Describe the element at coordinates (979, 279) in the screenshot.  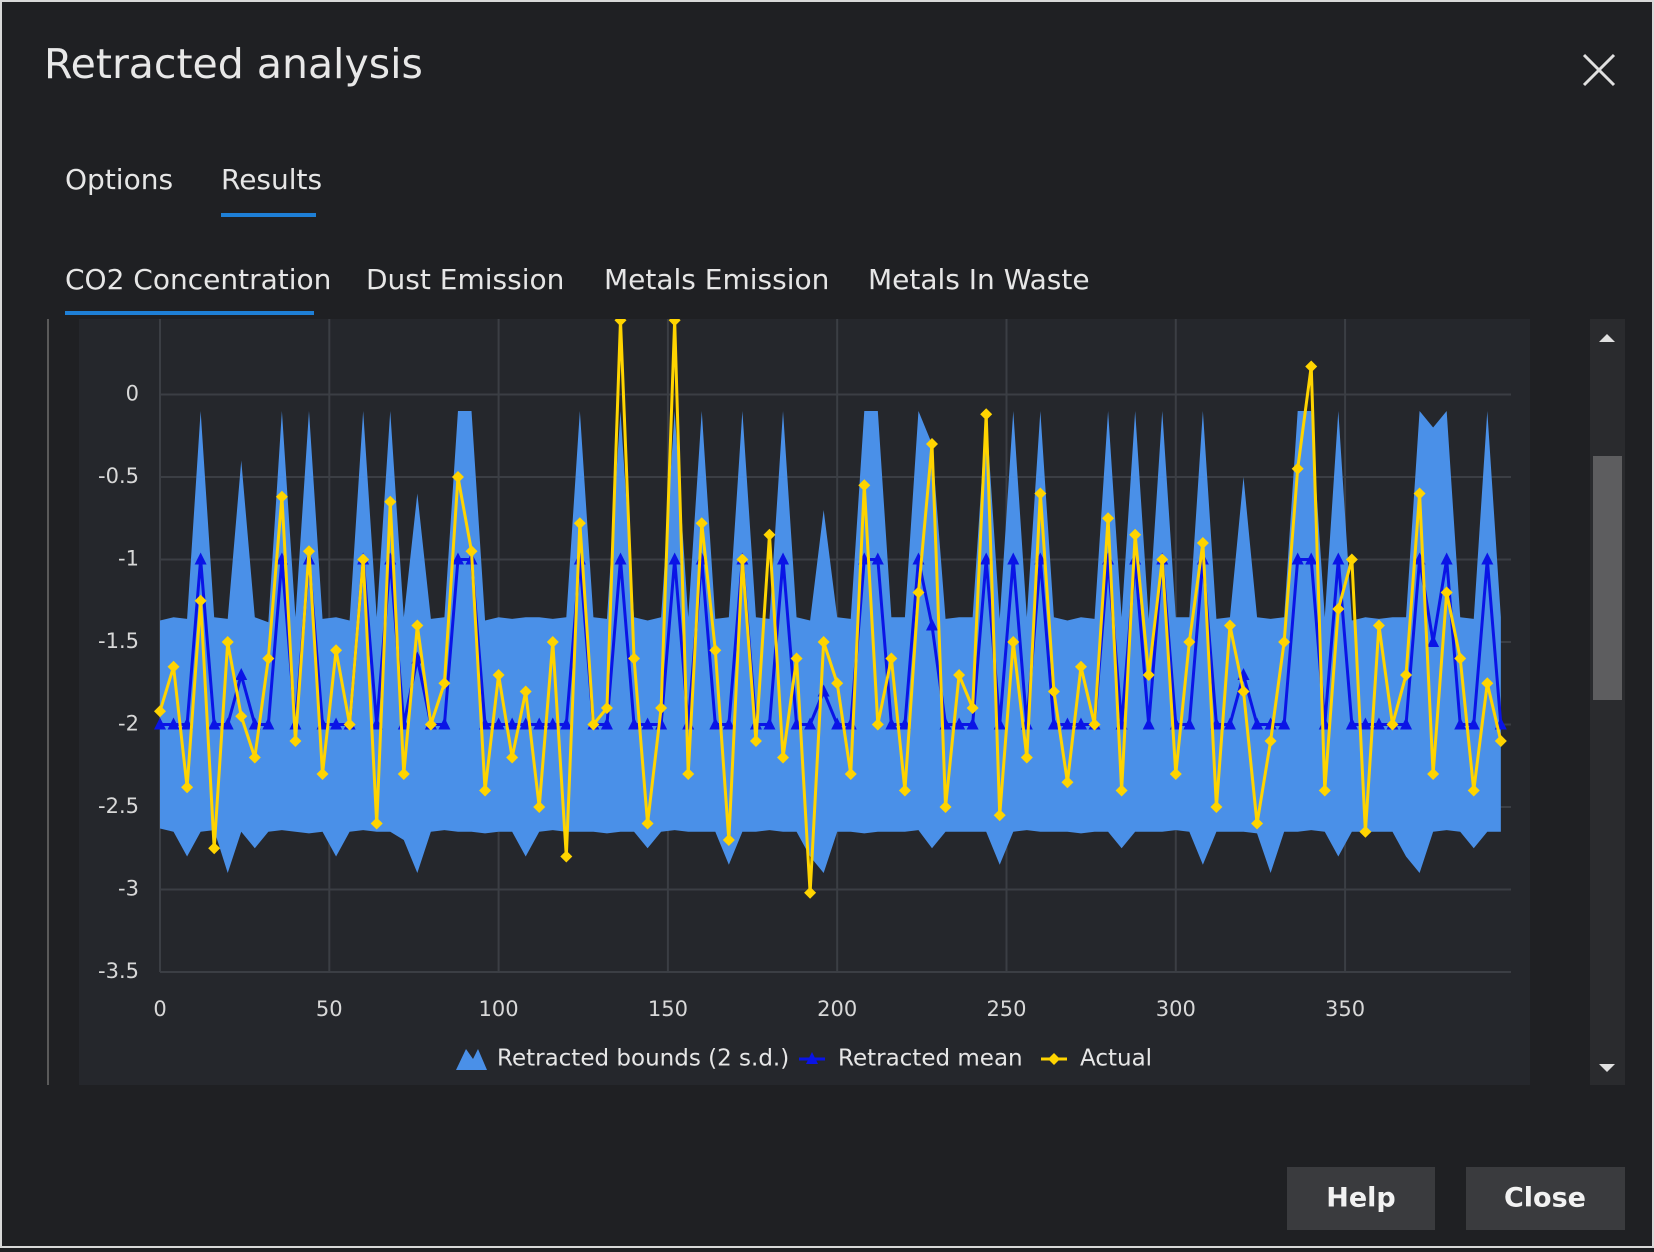
I see `subtab: Metals In Waste` at that location.